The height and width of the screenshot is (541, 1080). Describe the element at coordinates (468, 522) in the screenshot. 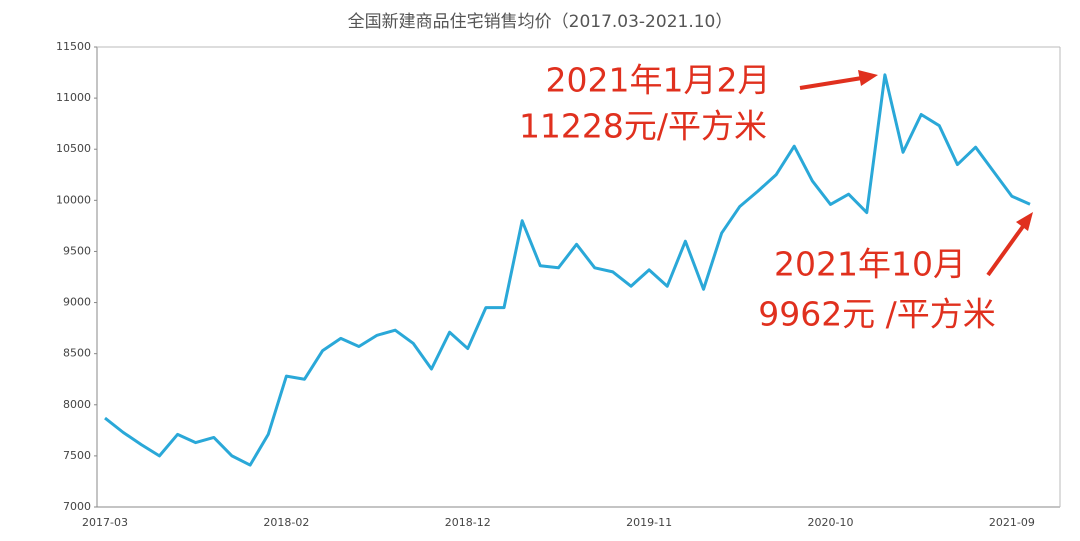

I see `x-tick-label: 2018-12` at that location.